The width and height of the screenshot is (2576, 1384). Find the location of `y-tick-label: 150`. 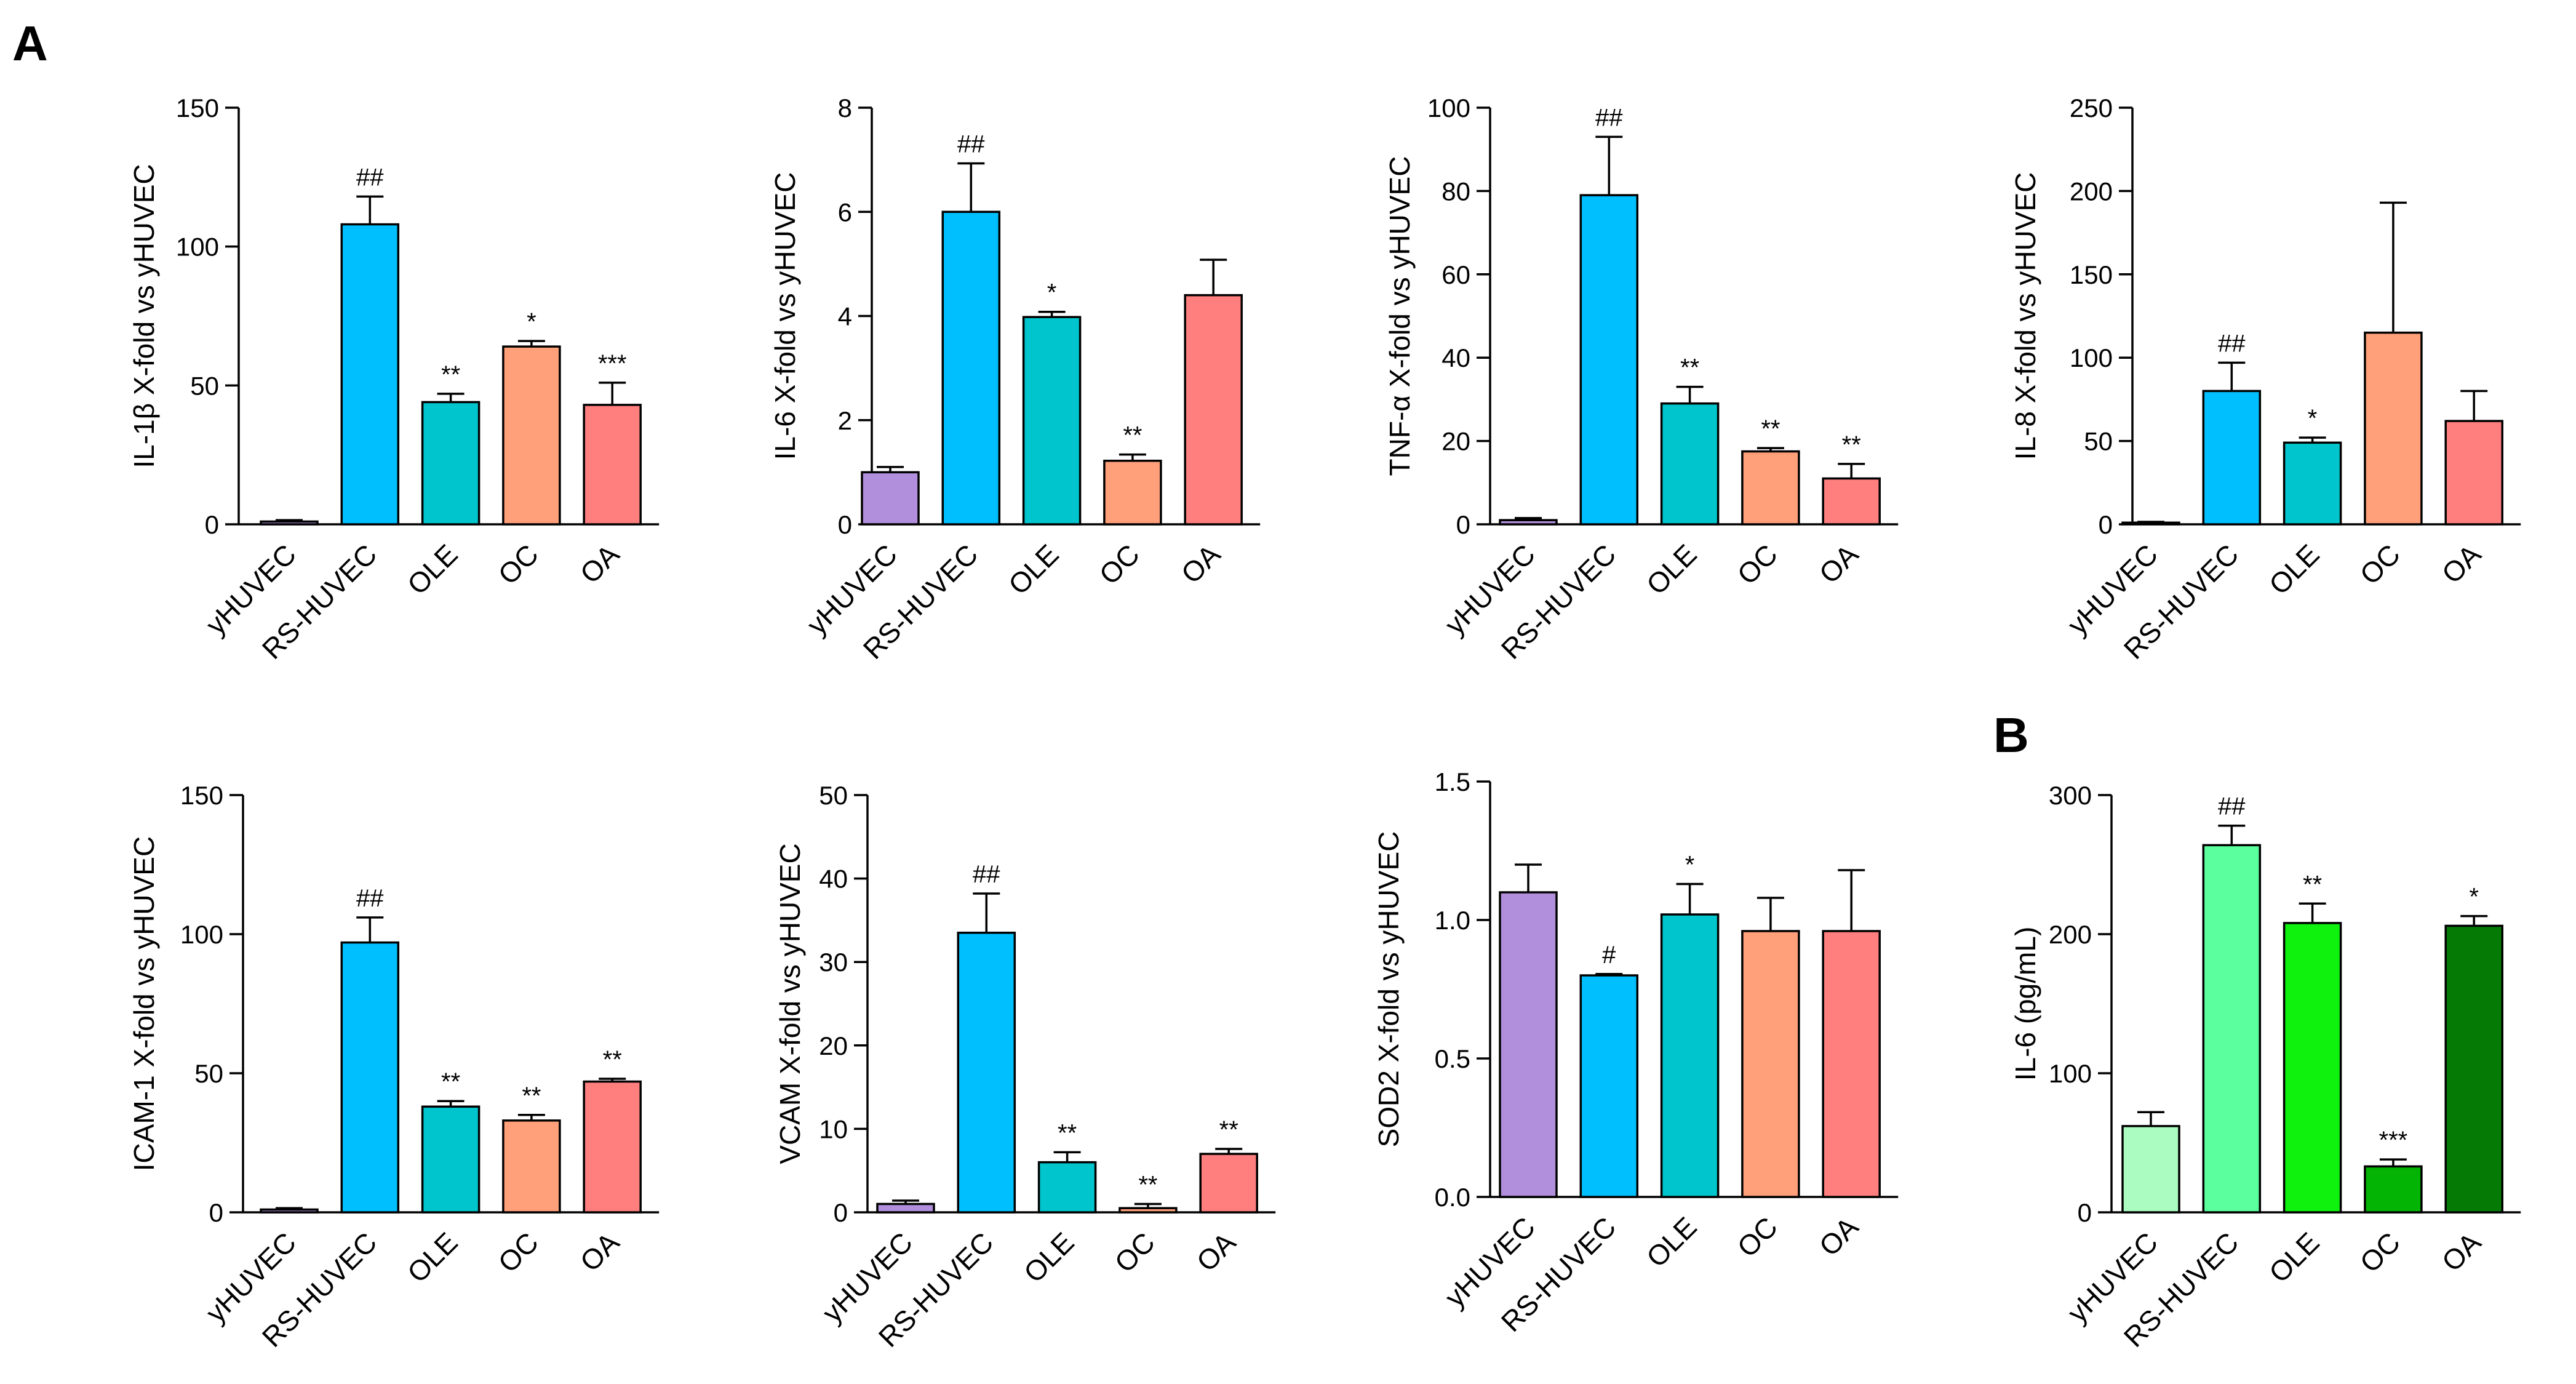

y-tick-label: 150 is located at coordinates (197, 108).